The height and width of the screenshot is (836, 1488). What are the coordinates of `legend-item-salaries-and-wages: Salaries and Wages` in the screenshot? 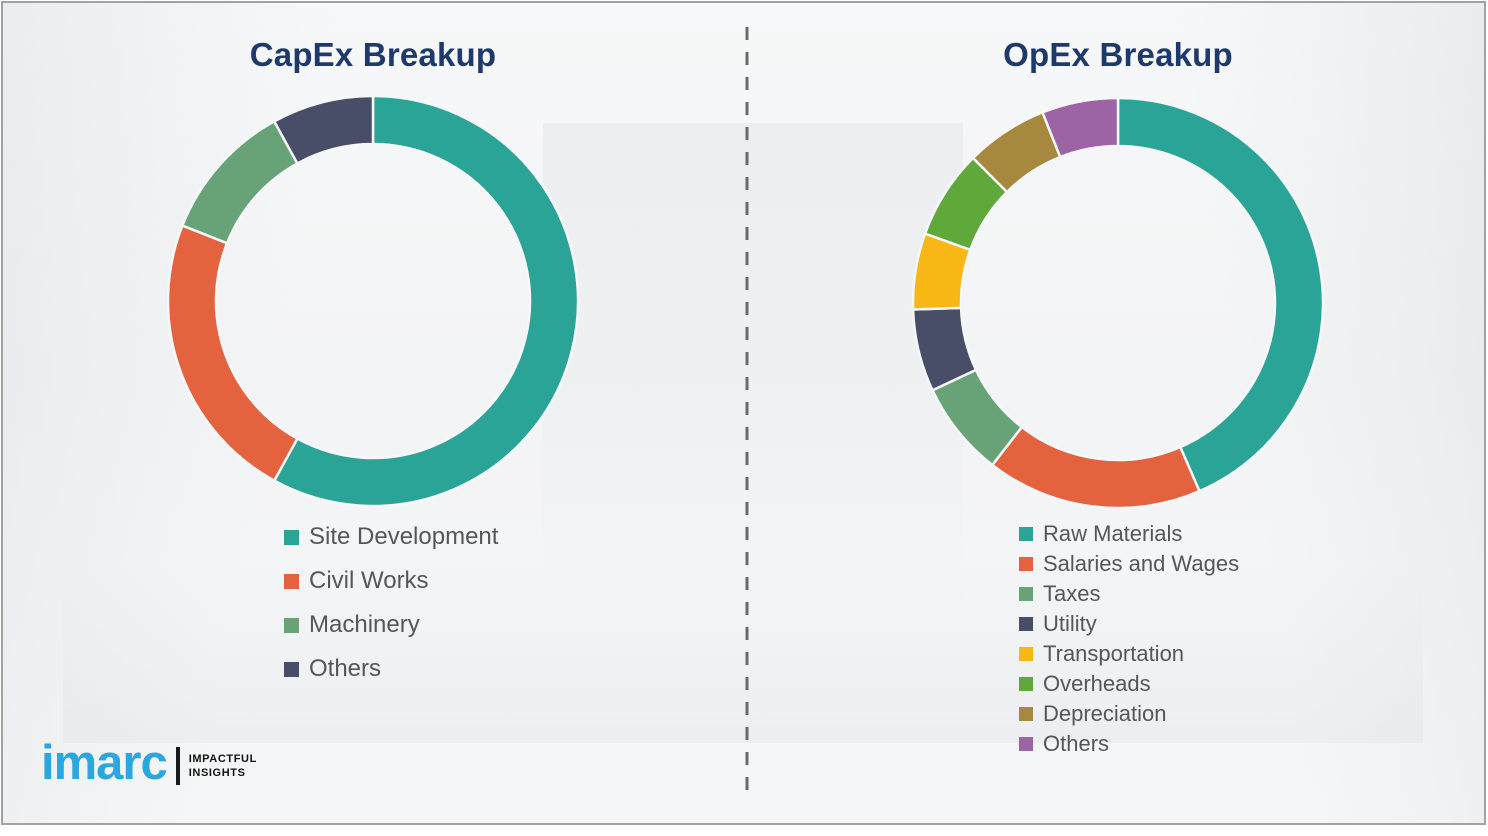 It's located at (1129, 564).